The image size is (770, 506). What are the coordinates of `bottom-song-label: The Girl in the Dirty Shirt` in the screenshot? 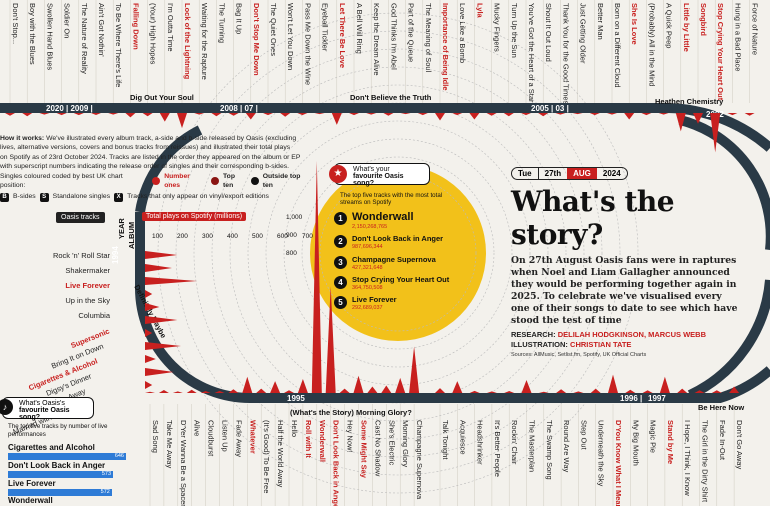 It's located at (705, 461).